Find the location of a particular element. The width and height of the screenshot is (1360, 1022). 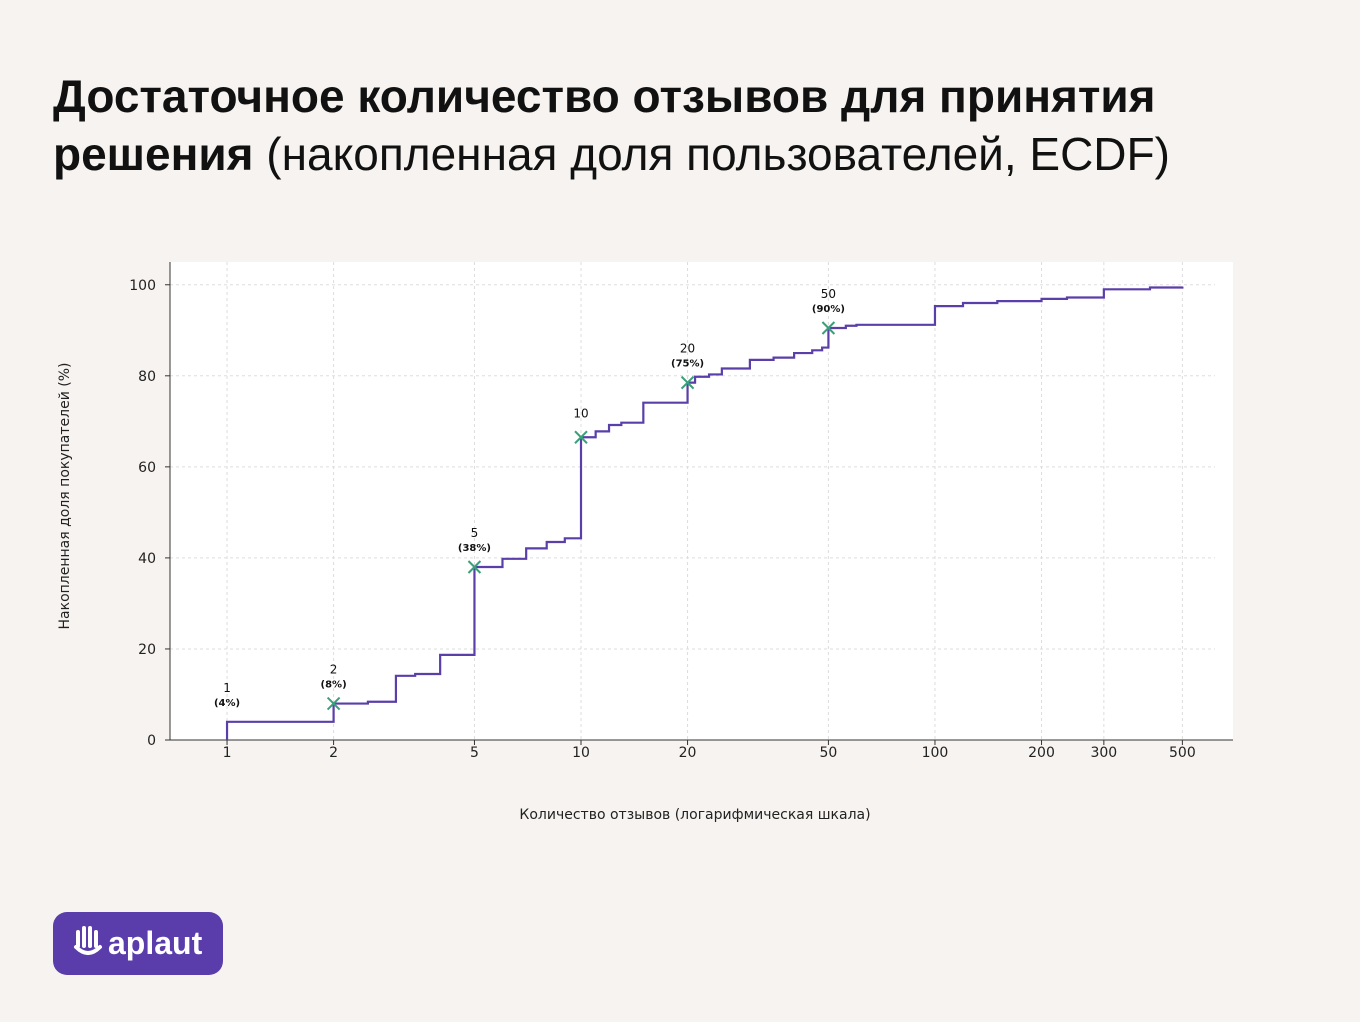

x-tick-label: 2 is located at coordinates (333, 753).